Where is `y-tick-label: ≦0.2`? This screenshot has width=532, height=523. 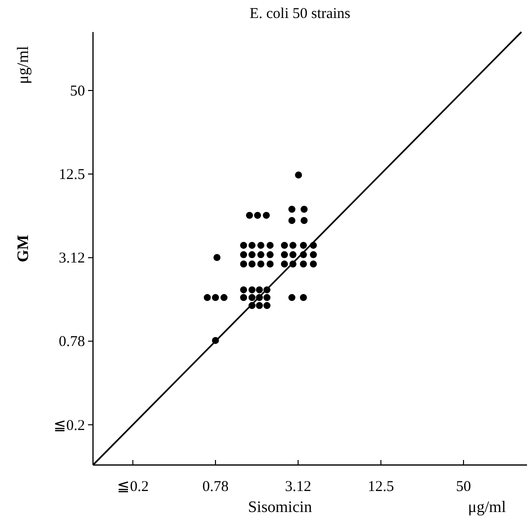
y-tick-label: ≦0.2 is located at coordinates (69, 426).